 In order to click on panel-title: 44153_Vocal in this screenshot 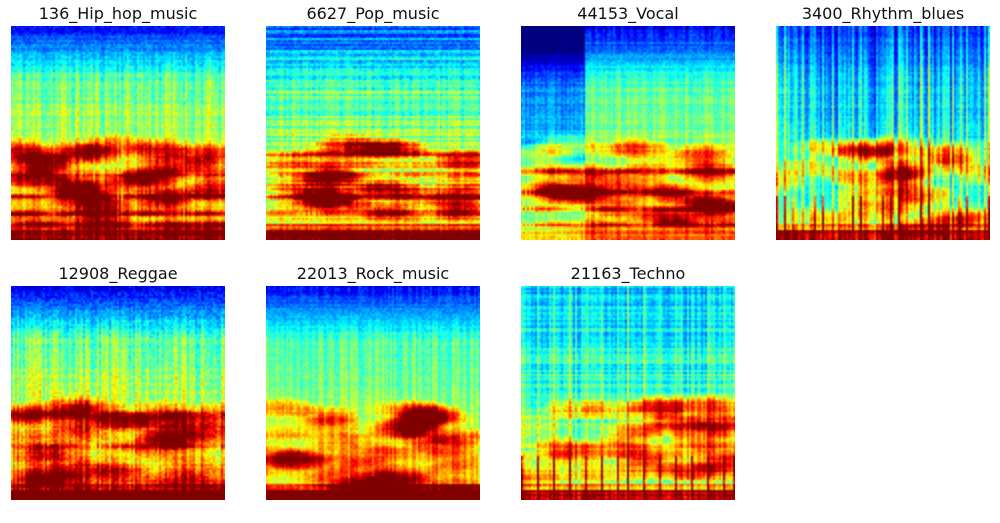, I will do `click(628, 13)`.